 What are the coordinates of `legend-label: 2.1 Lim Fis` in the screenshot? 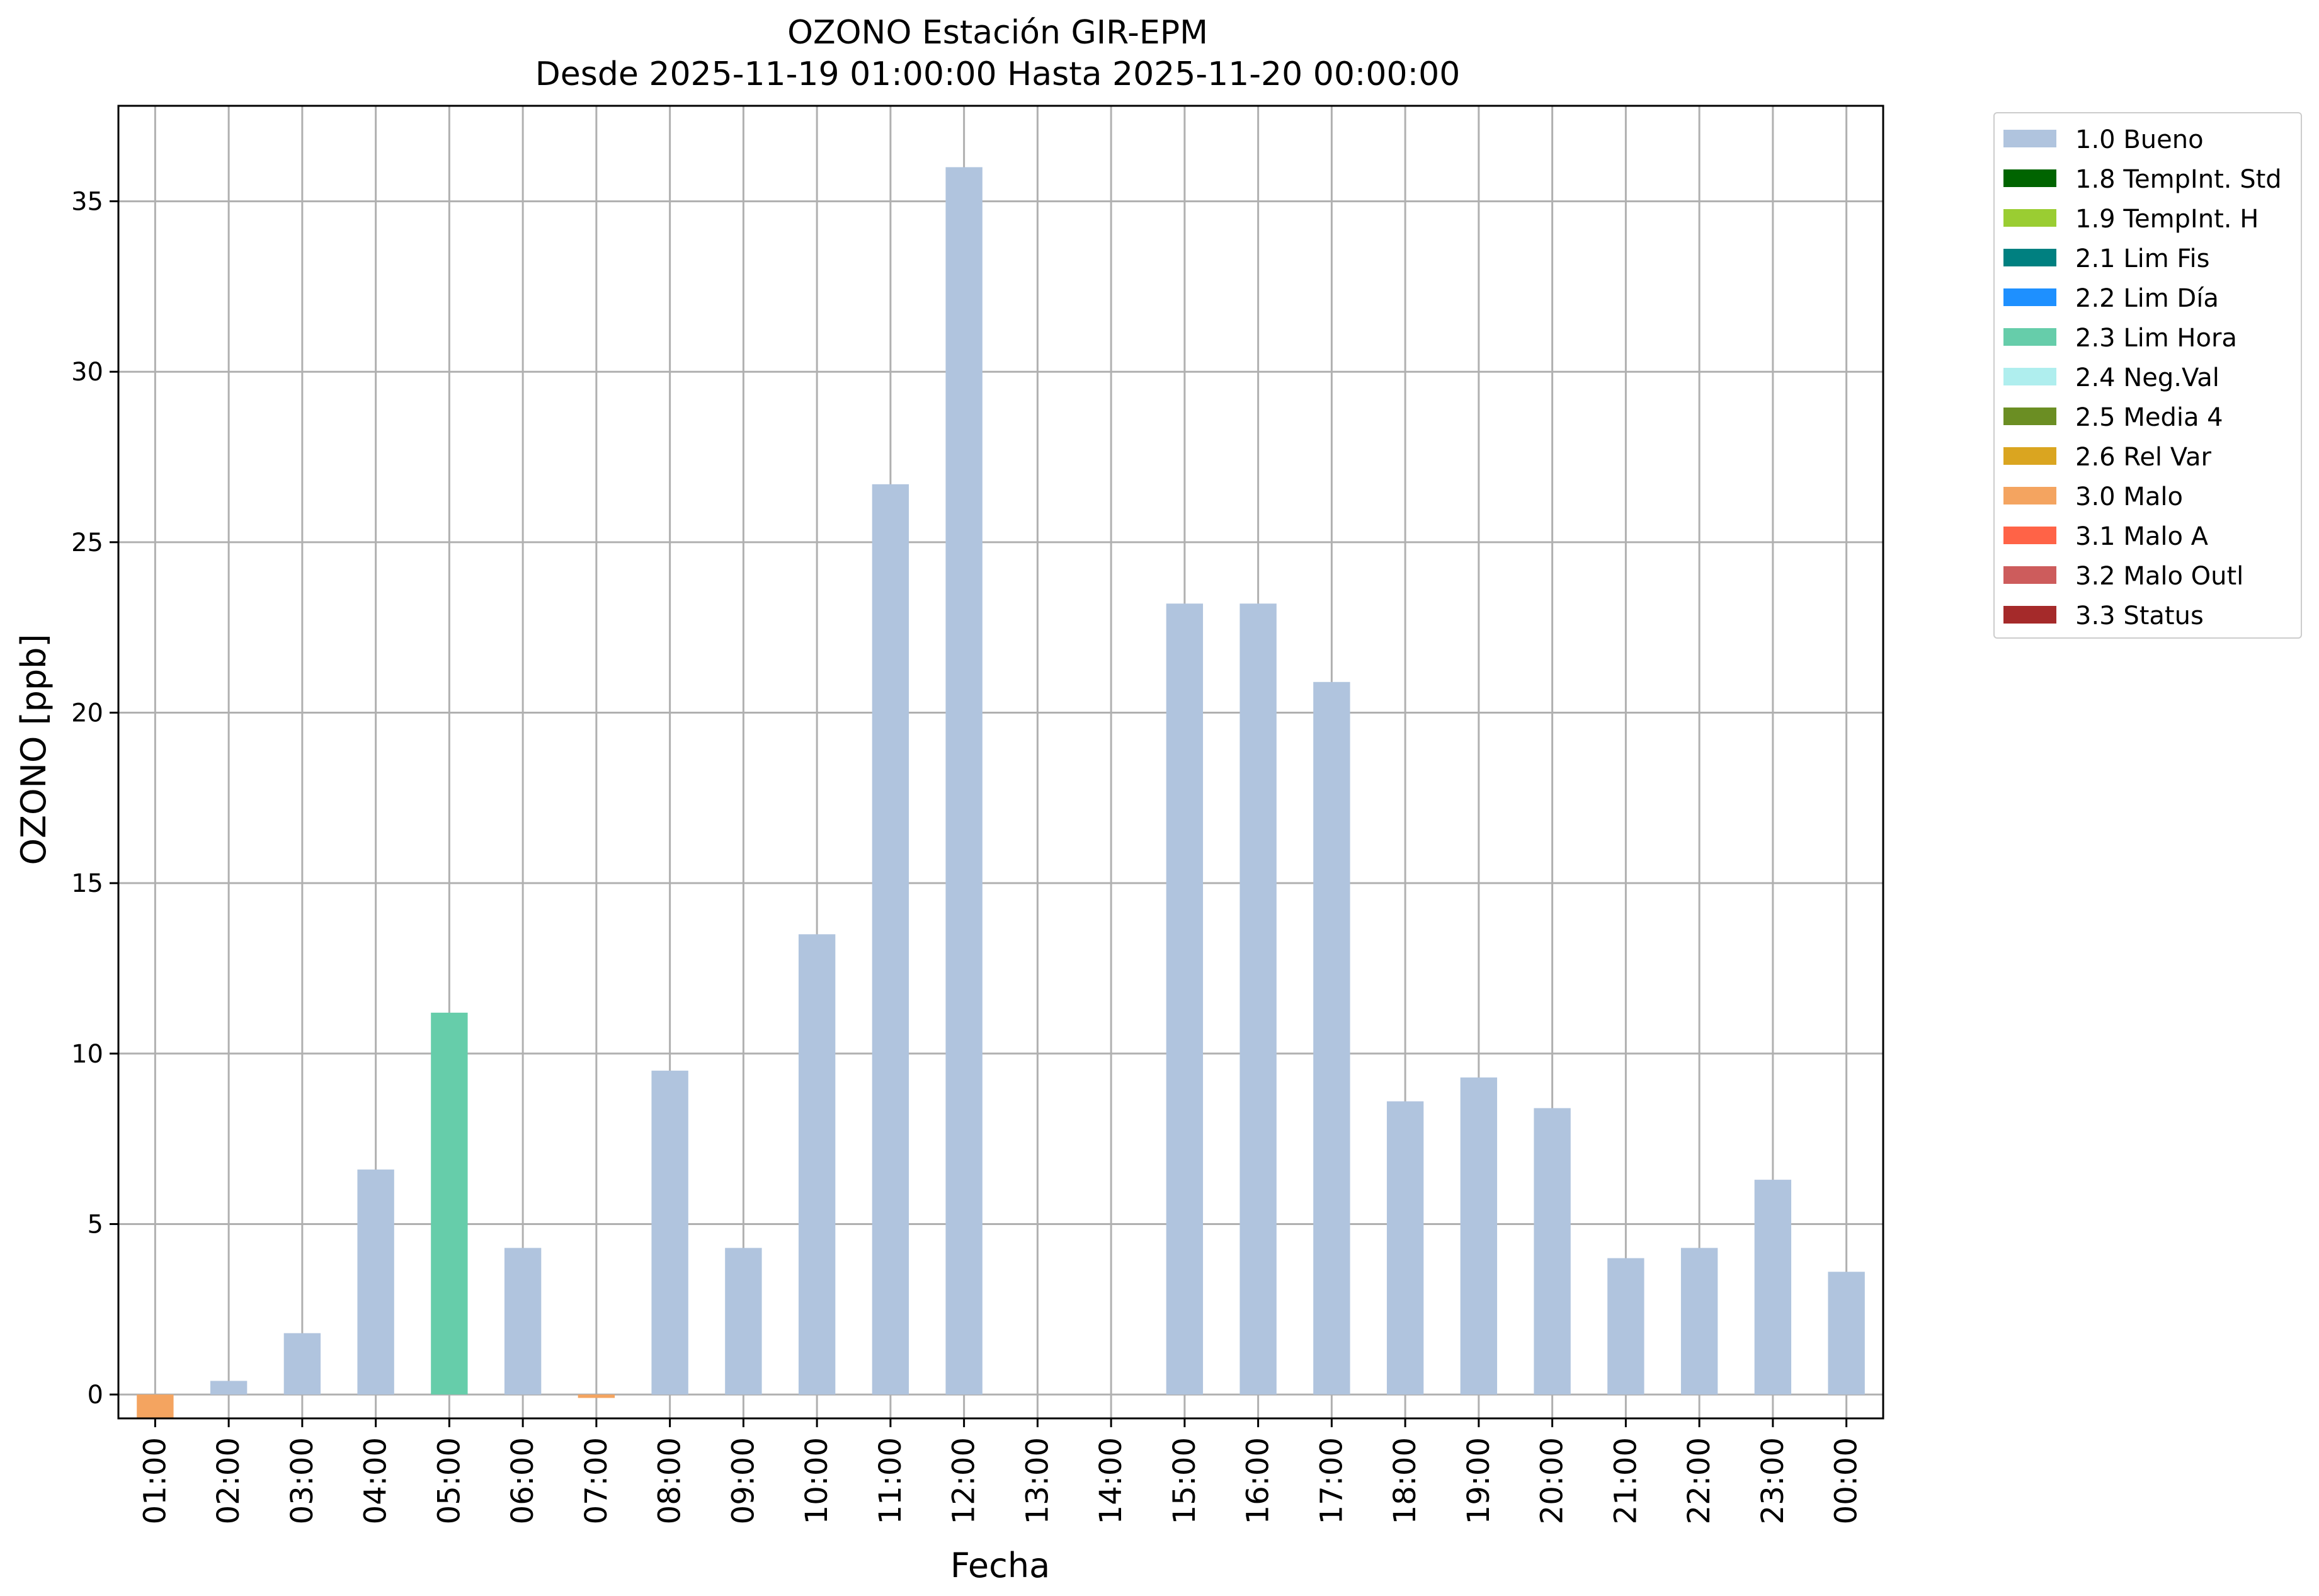 It's located at (2142, 258).